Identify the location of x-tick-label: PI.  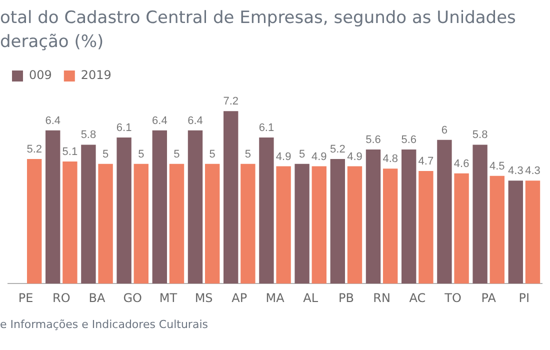
(524, 297).